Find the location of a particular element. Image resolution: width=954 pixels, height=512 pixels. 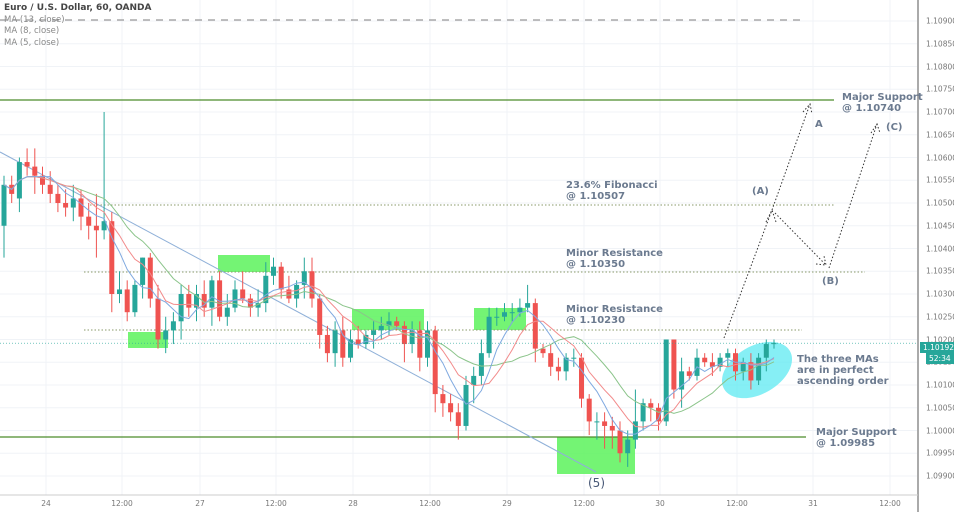

wave-label-5: (5) is located at coordinates (596, 483).